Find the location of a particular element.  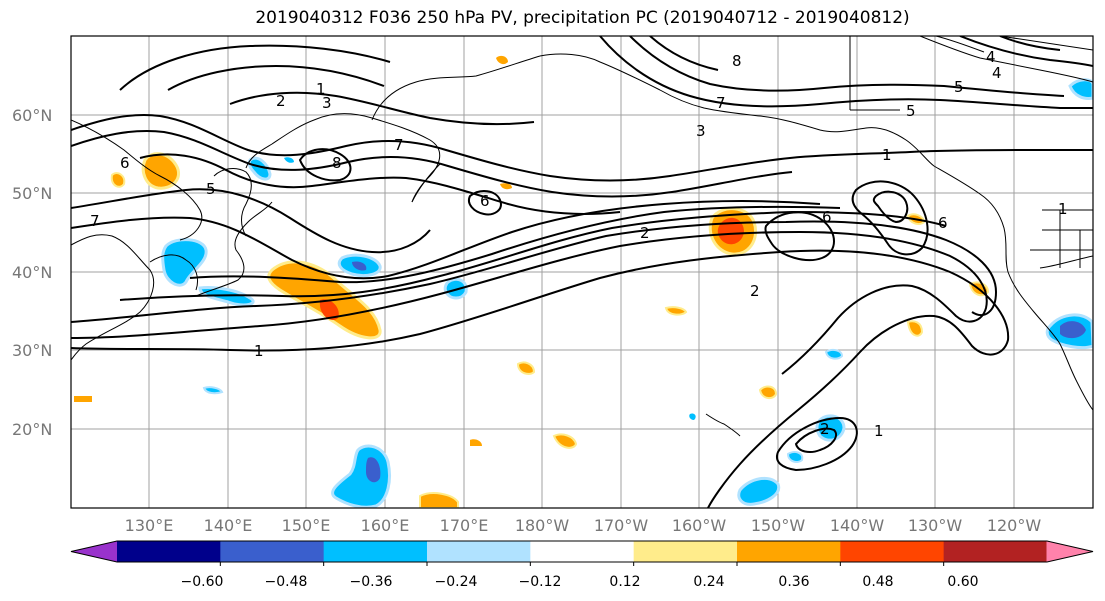

lon-label: 160°W is located at coordinates (699, 525).